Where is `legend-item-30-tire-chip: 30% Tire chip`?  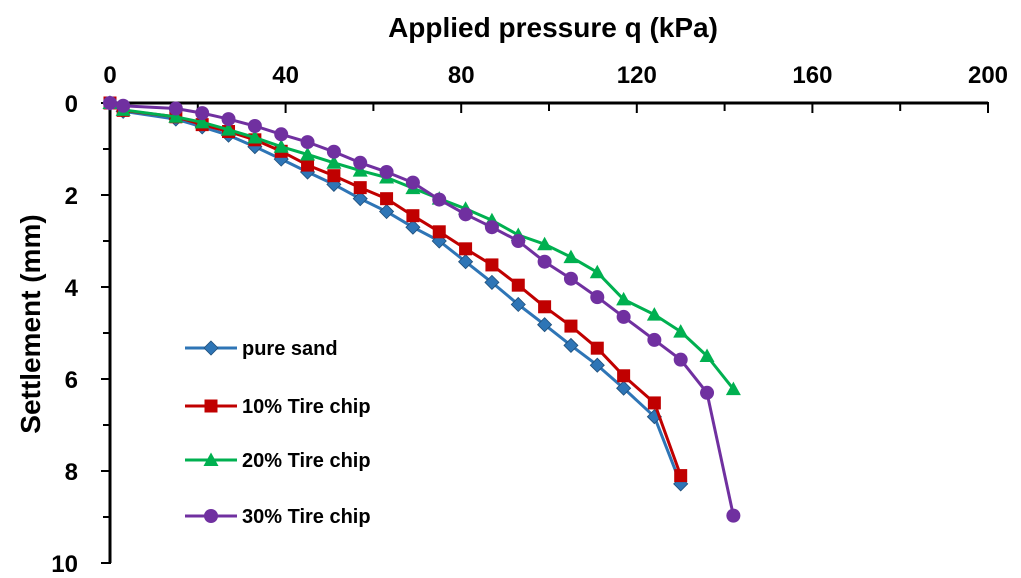 legend-item-30-tire-chip: 30% Tire chip is located at coordinates (278, 517).